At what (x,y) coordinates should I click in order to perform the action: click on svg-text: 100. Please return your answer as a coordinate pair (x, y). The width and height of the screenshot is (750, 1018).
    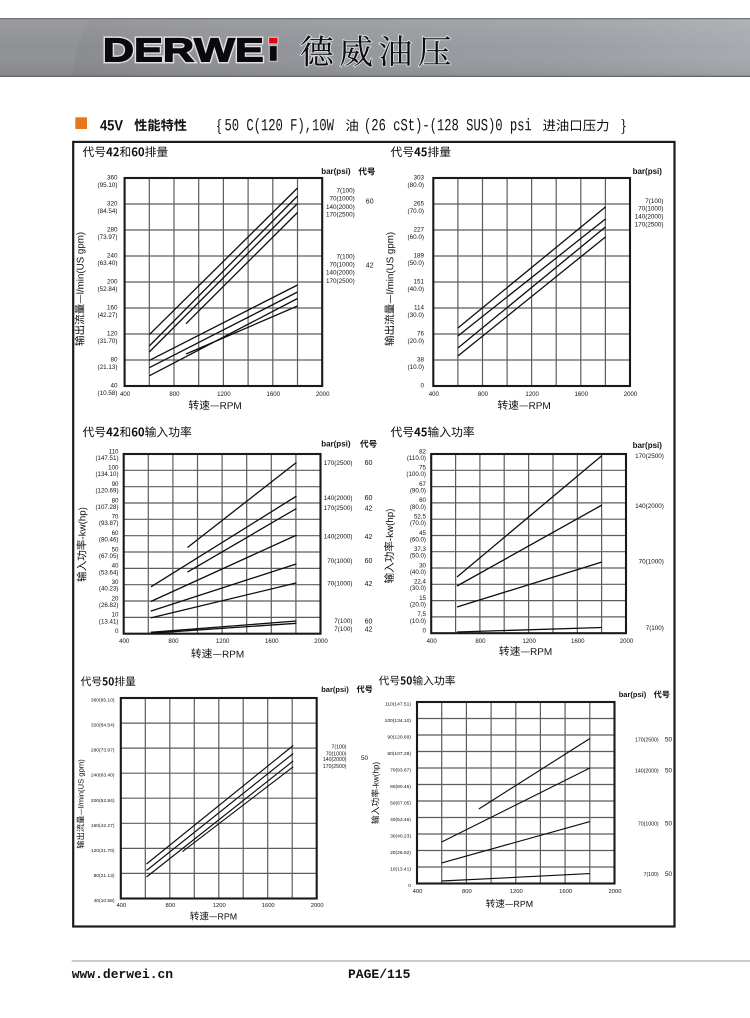
    Looking at the image, I should click on (113, 468).